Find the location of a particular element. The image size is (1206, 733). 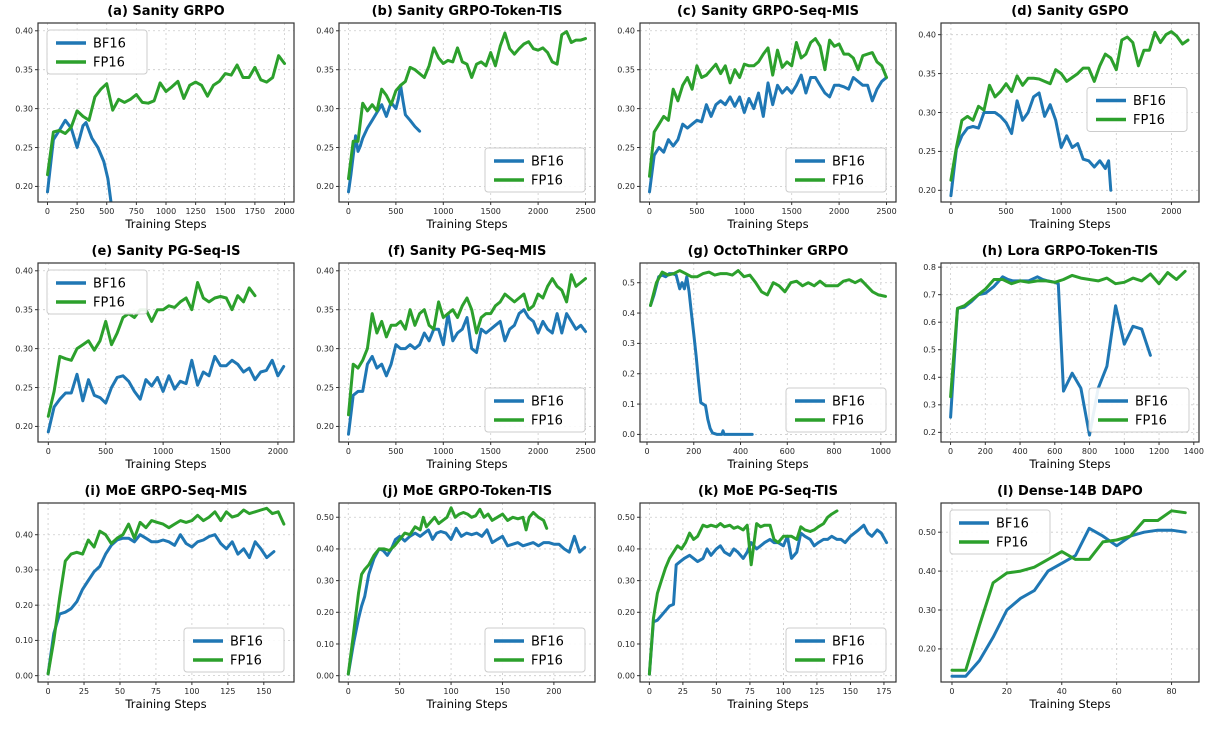

line-fp16-c is located at coordinates (768, 107).